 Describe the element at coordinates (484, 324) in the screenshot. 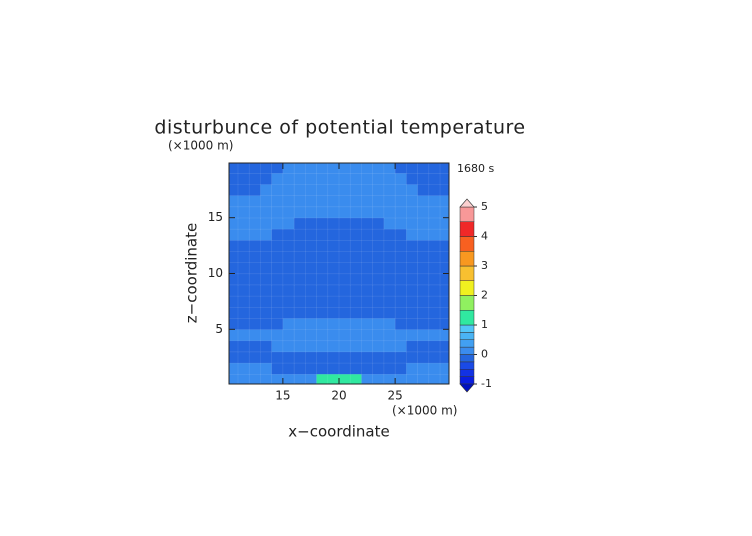

I see `colorbar-tick-label: 1` at that location.